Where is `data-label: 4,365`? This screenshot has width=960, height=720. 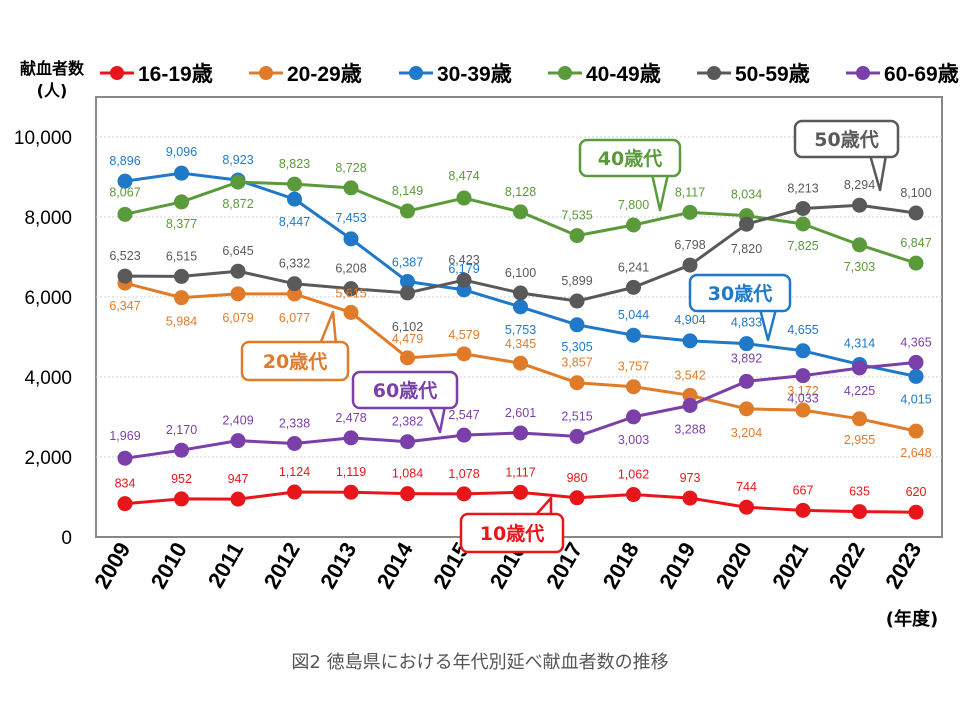 data-label: 4,365 is located at coordinates (915, 342).